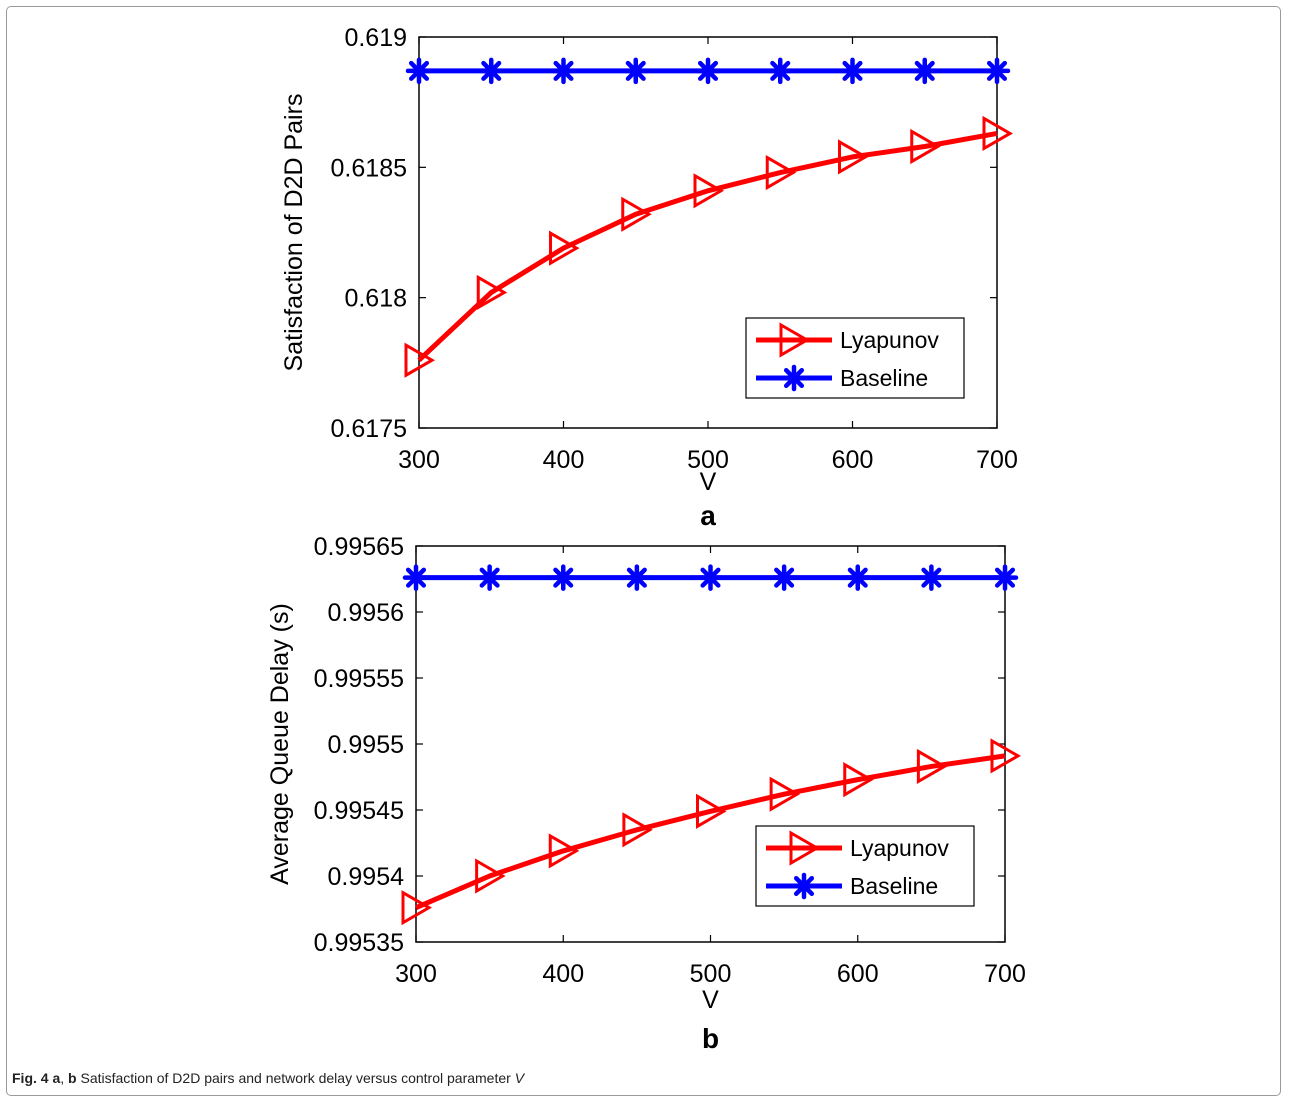  What do you see at coordinates (359, 679) in the screenshot?
I see `y-tick-label: 0.99555` at bounding box center [359, 679].